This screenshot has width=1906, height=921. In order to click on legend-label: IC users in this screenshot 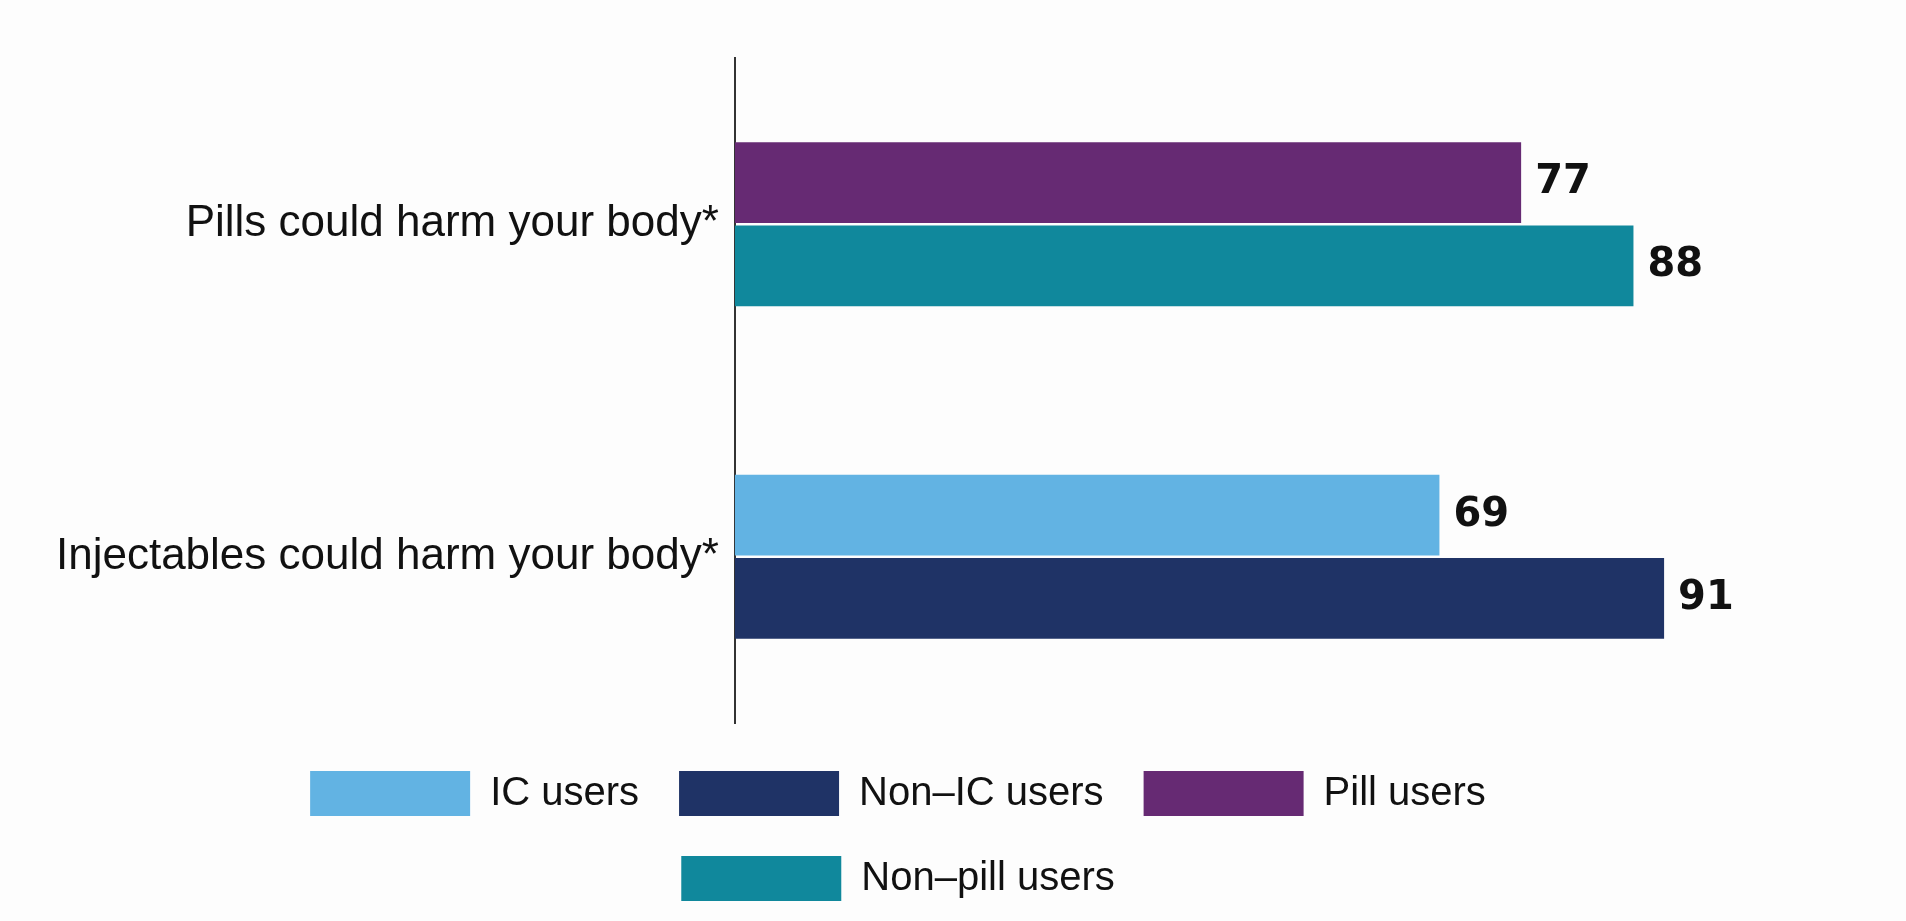, I will do `click(565, 790)`.